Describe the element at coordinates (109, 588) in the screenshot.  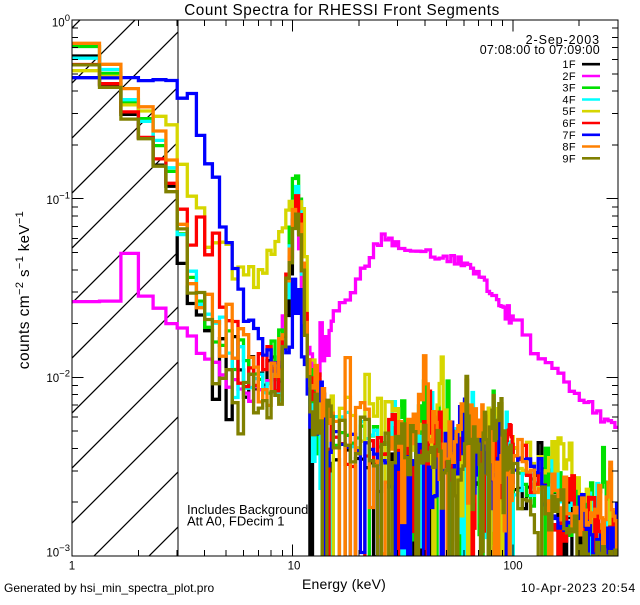
I see `svg-text:Generated by hsi_min_spectra_p: Generated by hsi_min_spectra_plot.pro` at that location.